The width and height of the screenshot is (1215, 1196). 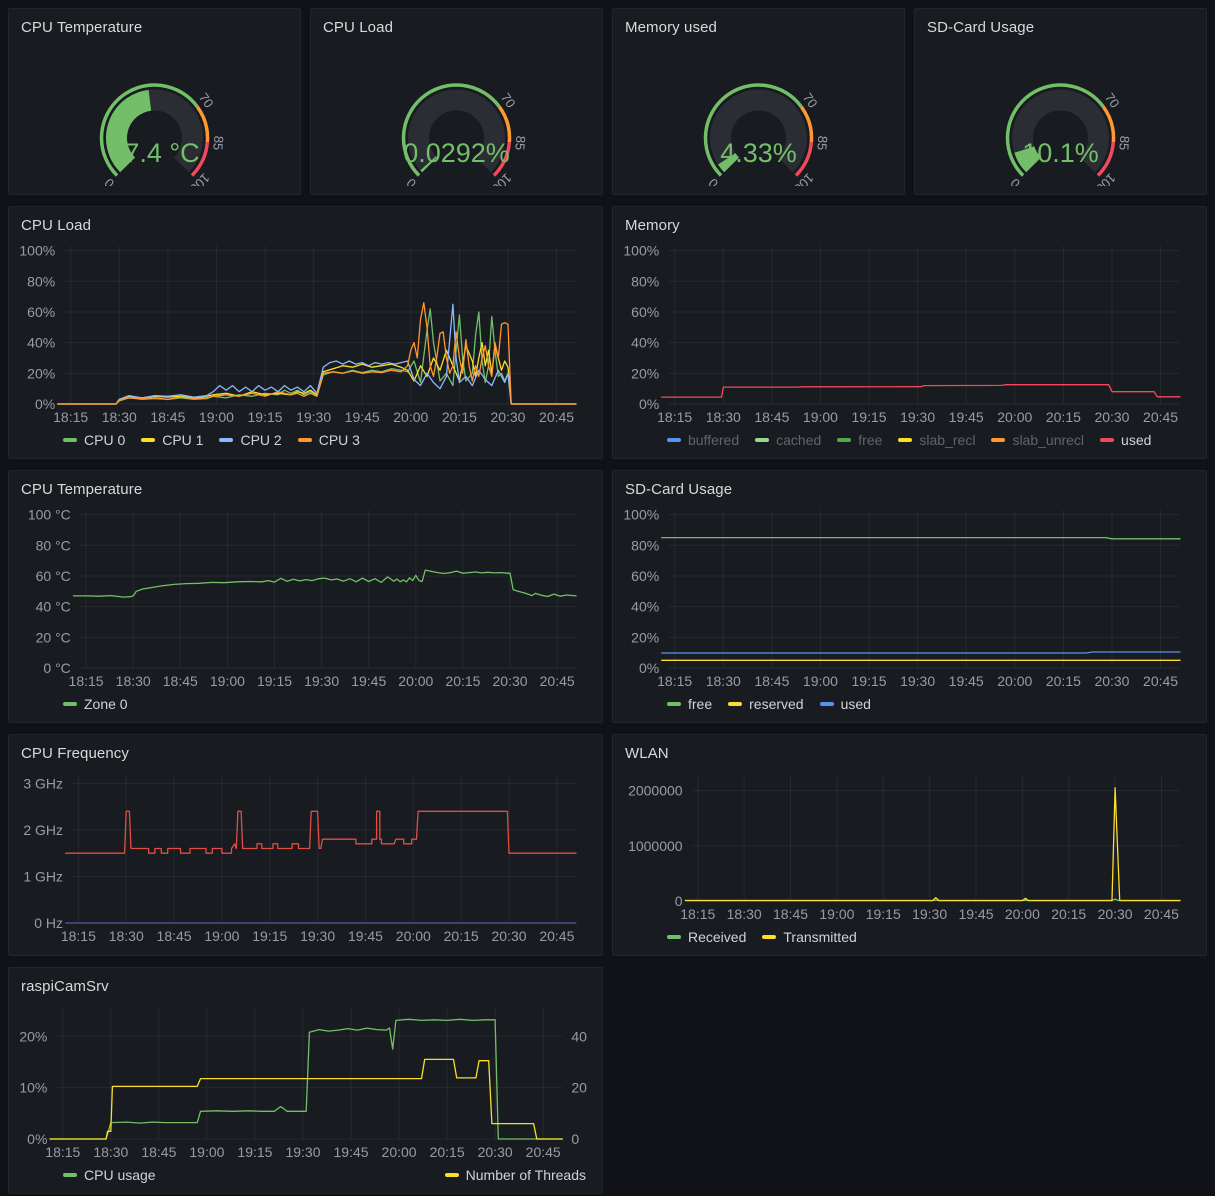 I want to click on legend-label: reserved, so click(x=776, y=704).